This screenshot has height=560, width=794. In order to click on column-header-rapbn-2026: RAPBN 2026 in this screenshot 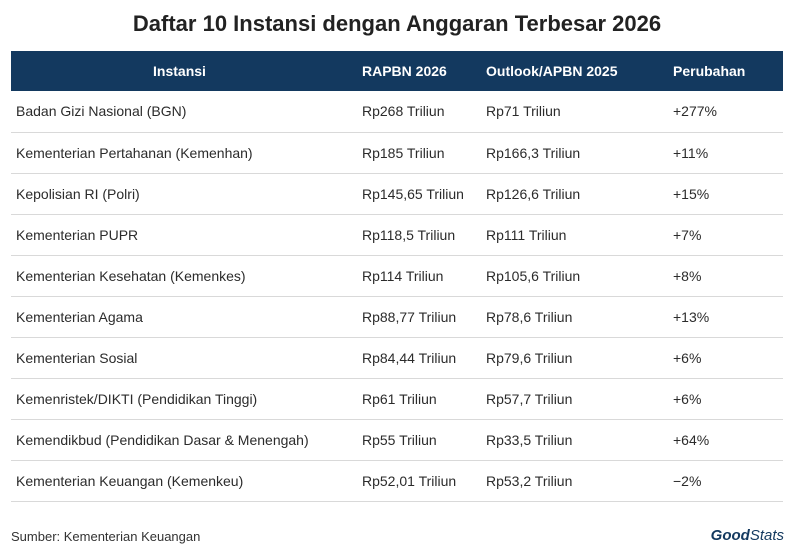, I will do `click(404, 71)`.